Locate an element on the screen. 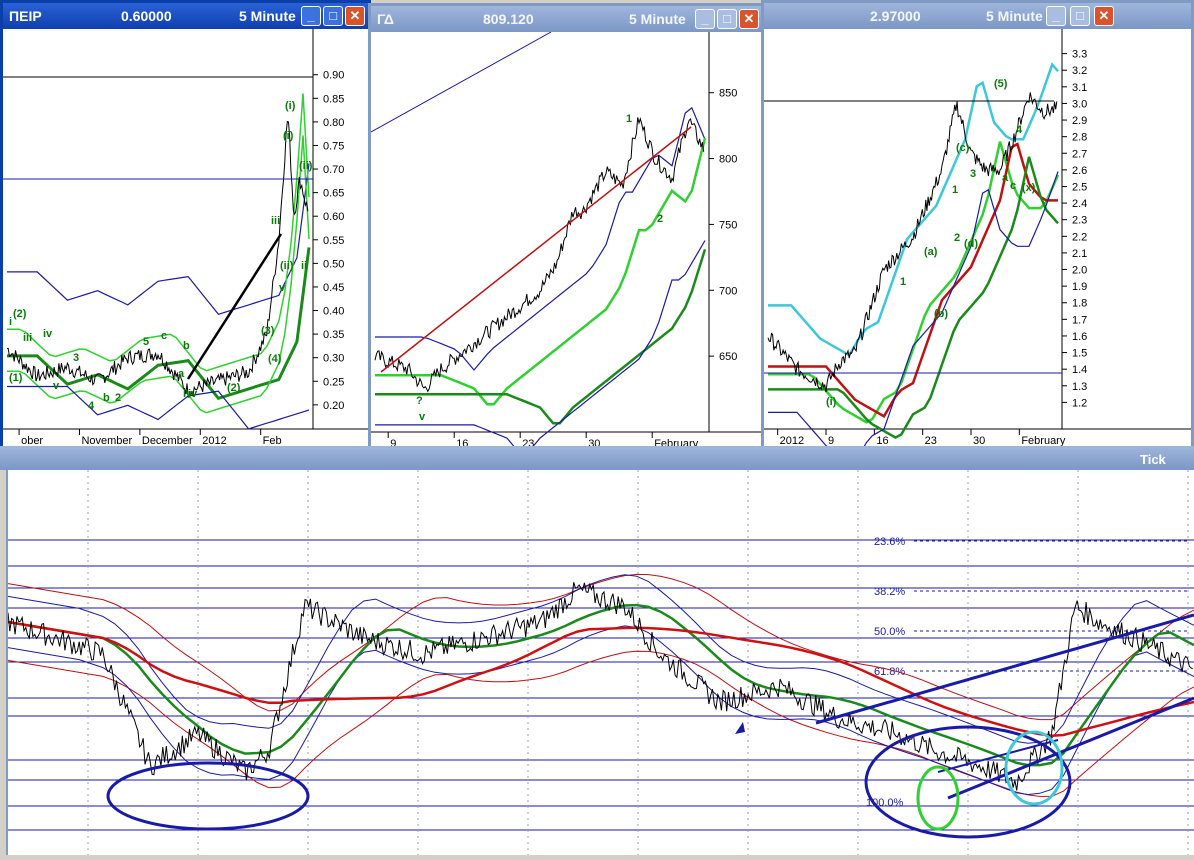 This screenshot has width=1194, height=860. y-tick-label: 0.25 is located at coordinates (333, 382).